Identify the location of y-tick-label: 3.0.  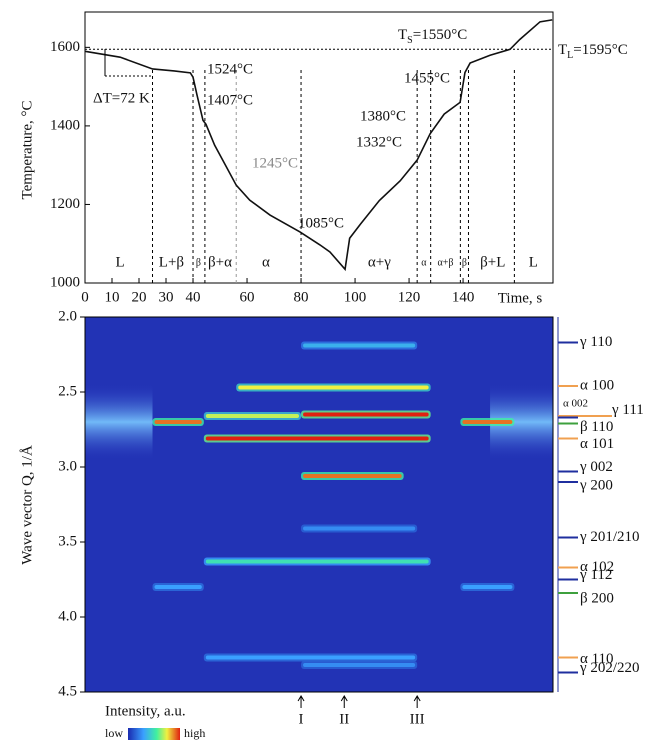
(67, 466).